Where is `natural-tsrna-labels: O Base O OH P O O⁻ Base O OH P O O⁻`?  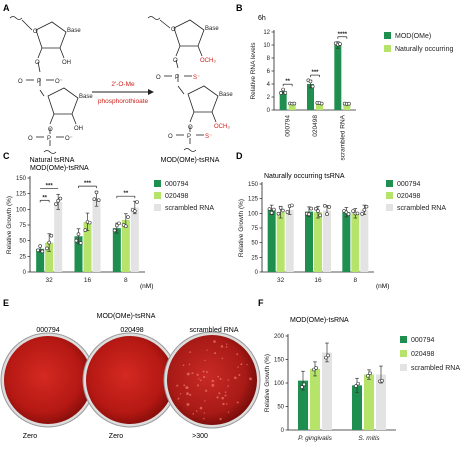 natural-tsrna-labels: O Base O OH P O O⁻ Base O OH P O O⁻ is located at coordinates (55, 85).